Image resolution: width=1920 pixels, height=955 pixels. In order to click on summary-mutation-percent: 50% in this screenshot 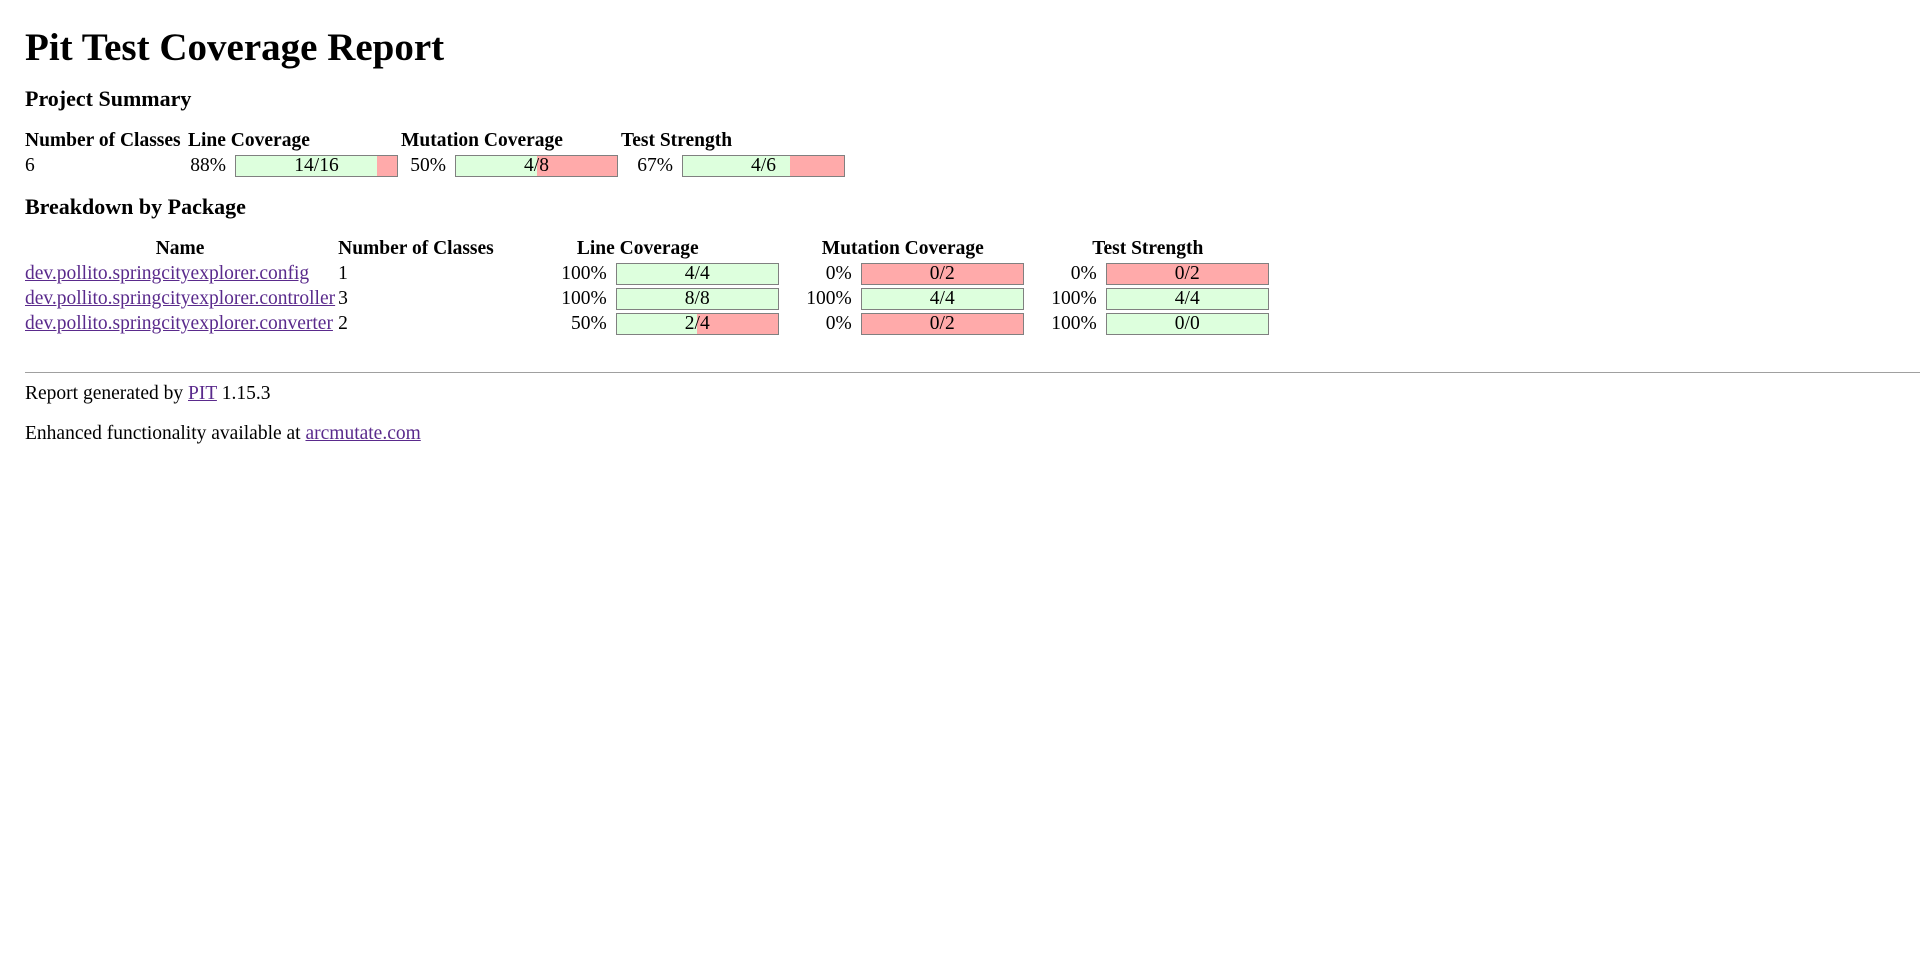, I will do `click(426, 166)`.